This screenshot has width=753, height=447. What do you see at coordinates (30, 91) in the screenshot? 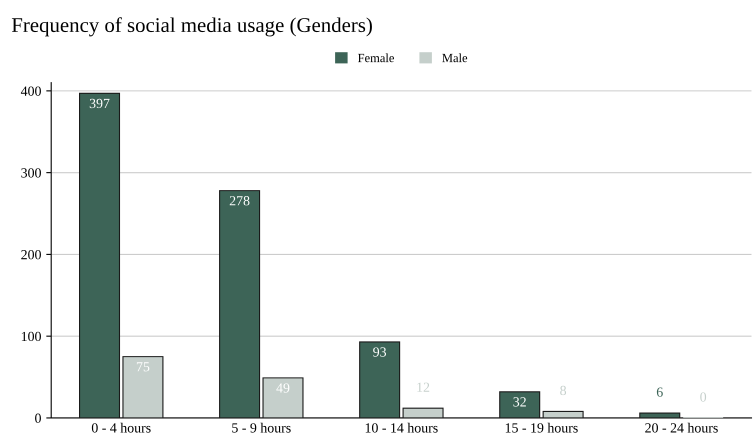
I see `y-tick-label: 400` at bounding box center [30, 91].